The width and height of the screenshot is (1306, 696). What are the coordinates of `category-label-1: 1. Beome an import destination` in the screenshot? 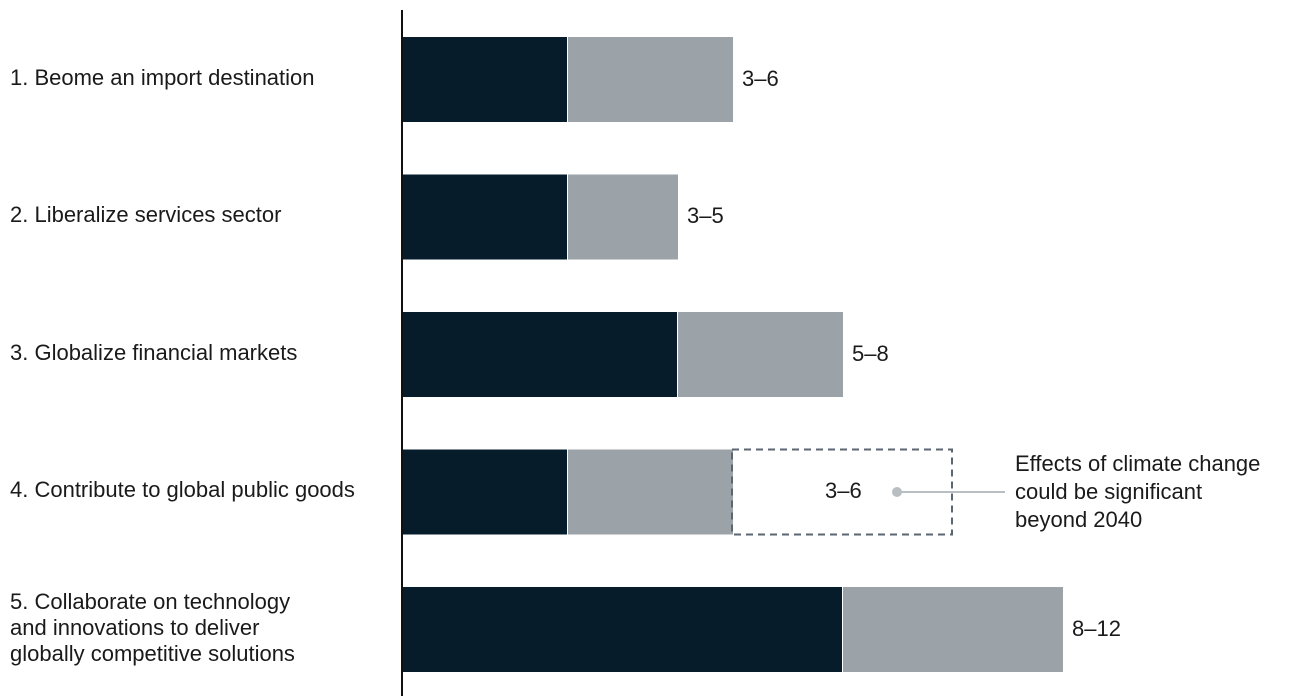 It's located at (162, 77).